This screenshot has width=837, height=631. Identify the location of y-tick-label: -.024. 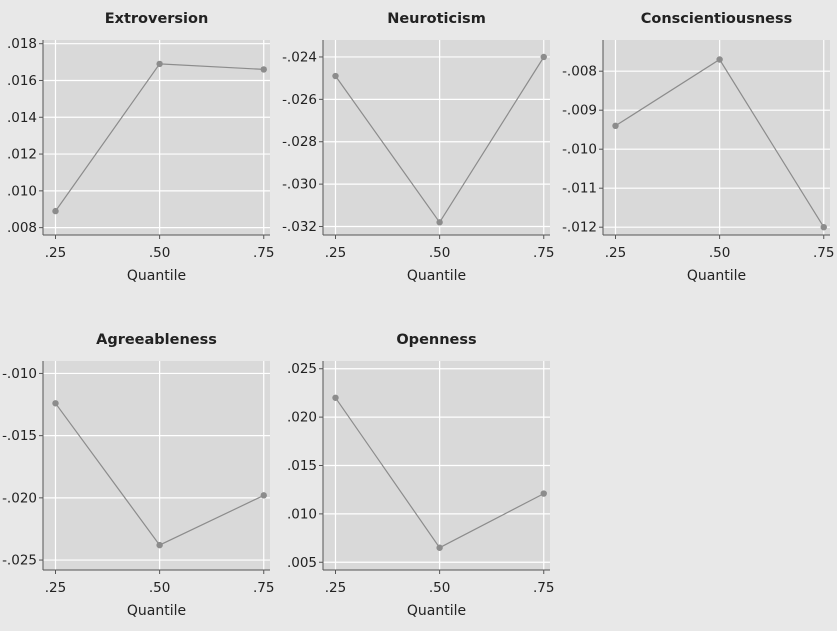
(299, 57).